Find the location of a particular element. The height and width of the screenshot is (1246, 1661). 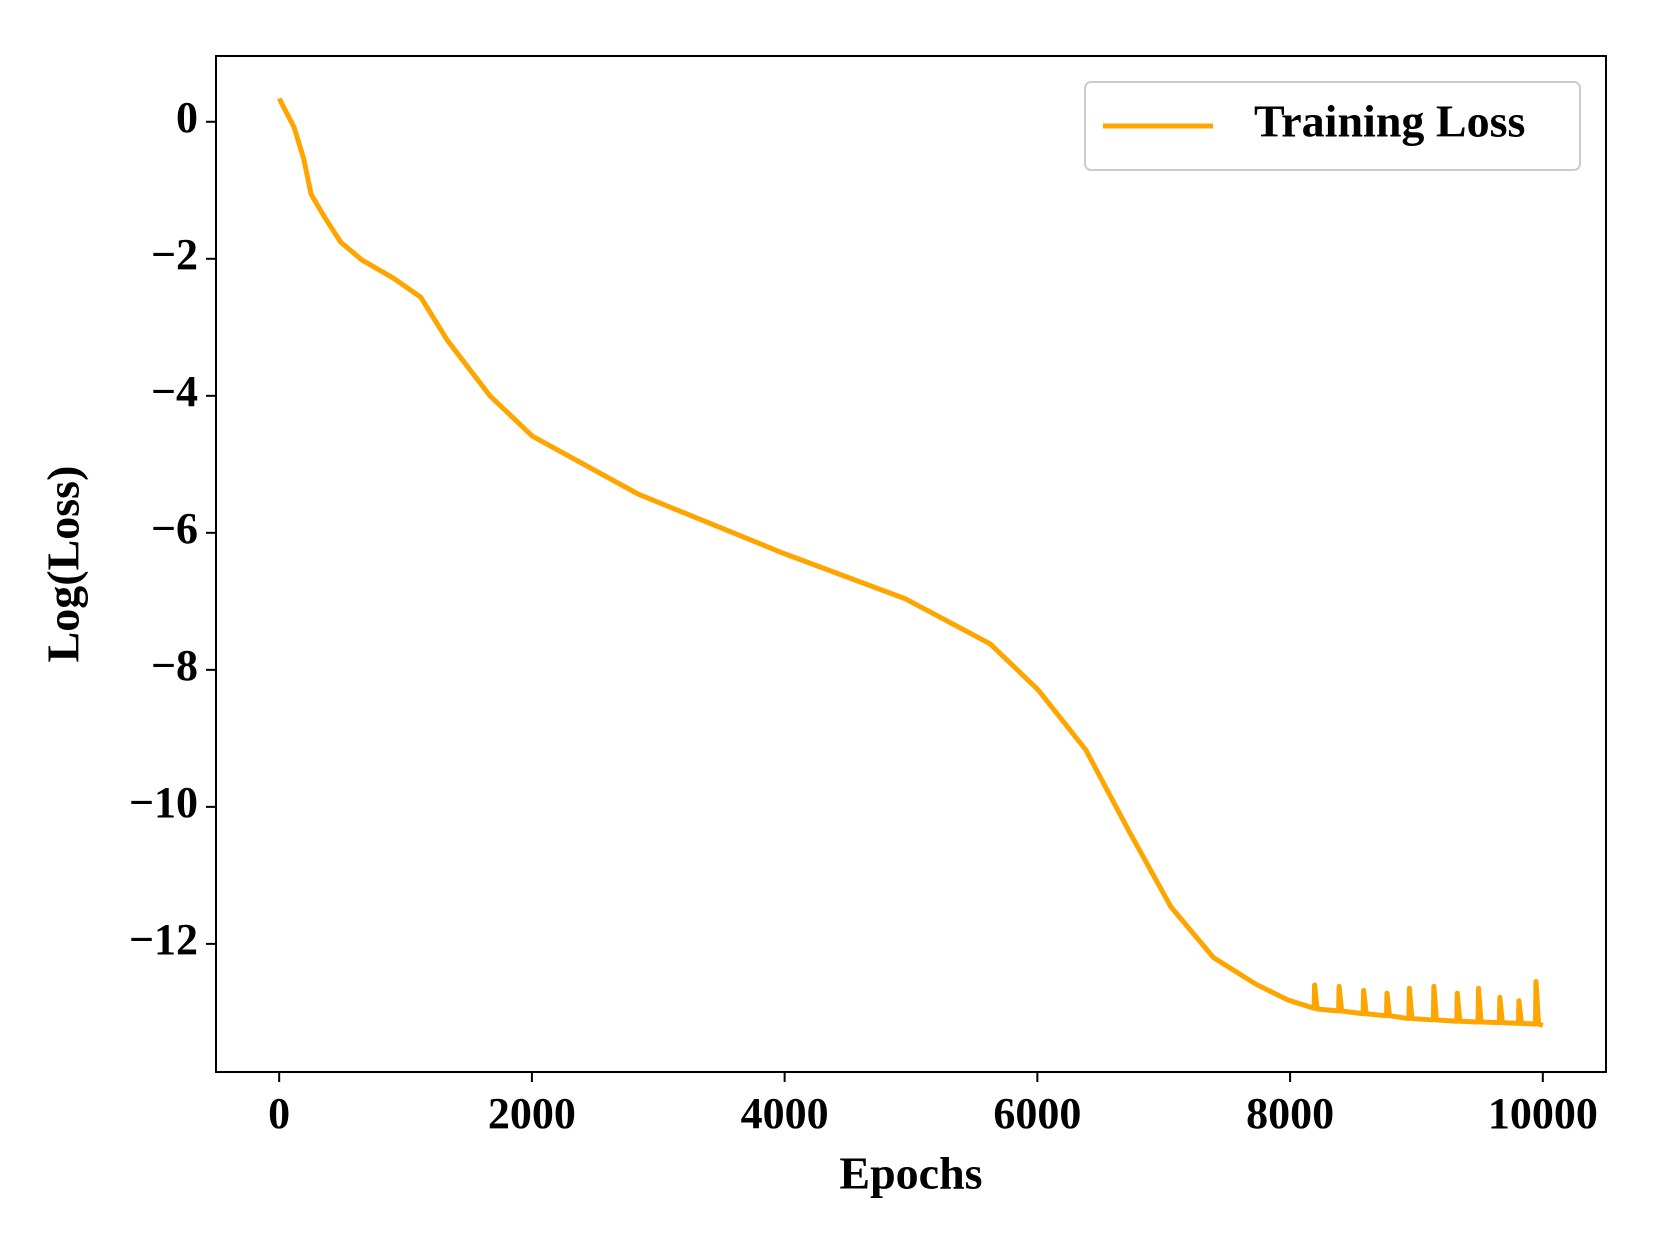

y-tick-label: −10 is located at coordinates (163, 802).